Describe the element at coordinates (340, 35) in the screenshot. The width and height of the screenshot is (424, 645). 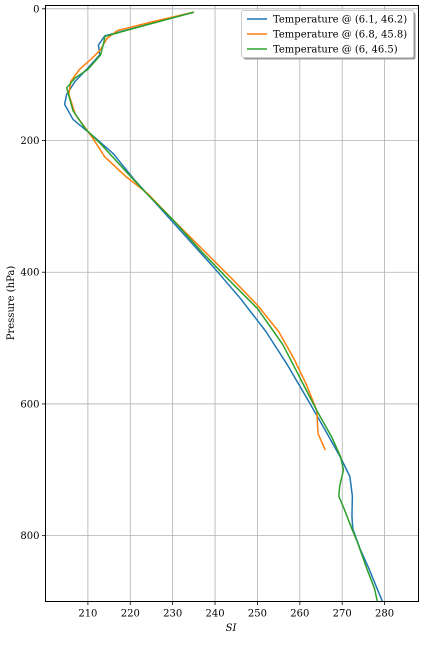
I see `legend-label-2: Temperature @ (6.8, 45.8)` at that location.